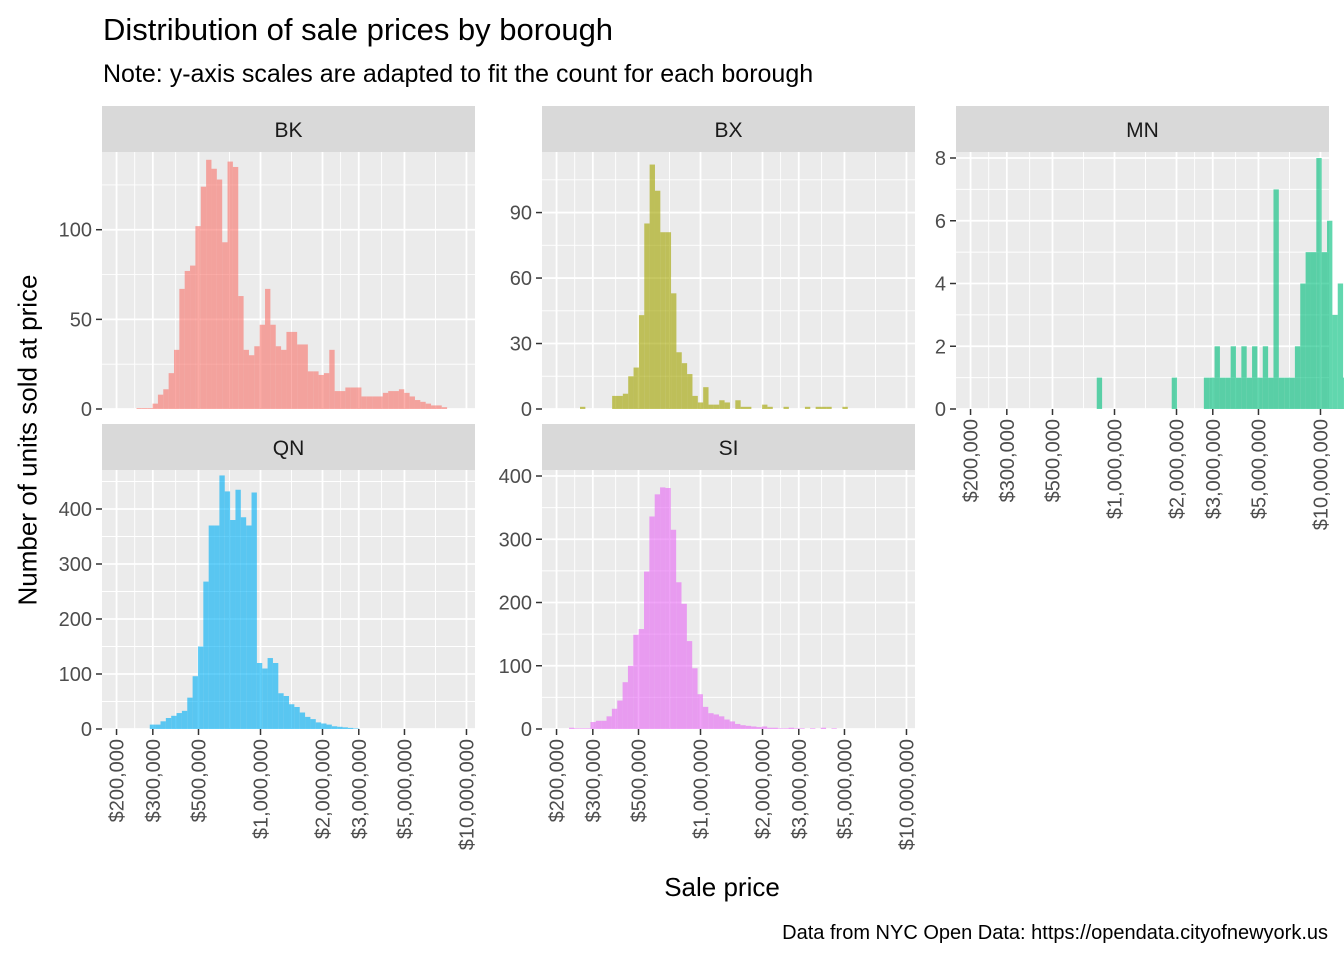 This screenshot has height=960, width=1344. I want to click on x-tick-label-mn: $10,000,000, so click(1321, 474).